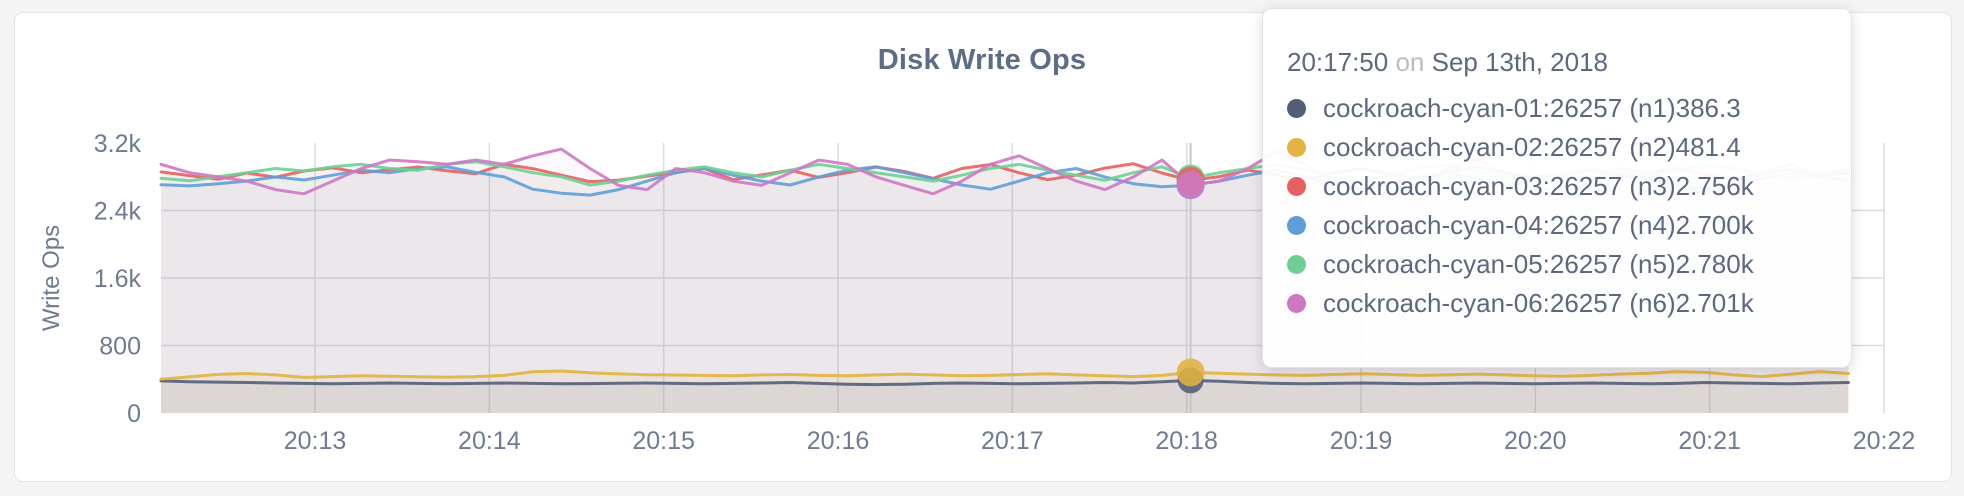 This screenshot has height=496, width=1964. I want to click on tooltip-series-value: 2.701k, so click(1714, 303).